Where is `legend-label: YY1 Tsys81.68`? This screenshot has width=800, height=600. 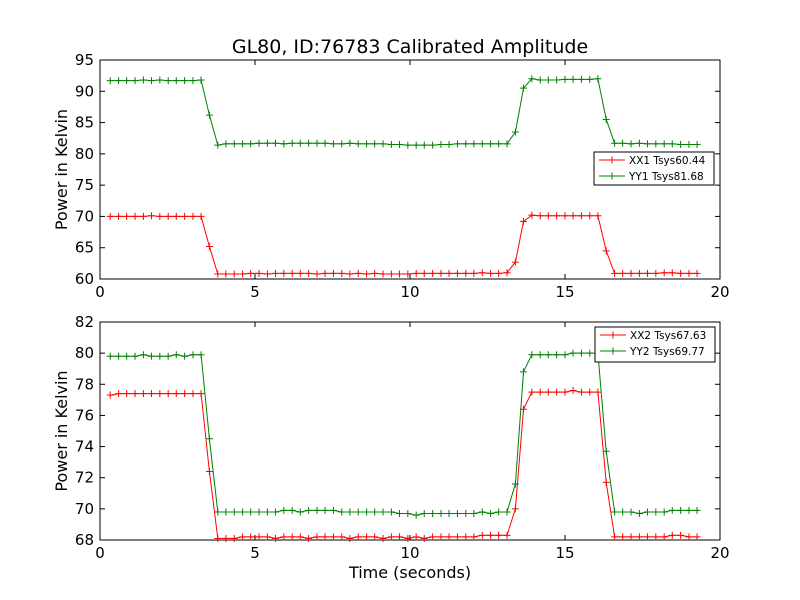 legend-label: YY1 Tsys81.68 is located at coordinates (666, 177).